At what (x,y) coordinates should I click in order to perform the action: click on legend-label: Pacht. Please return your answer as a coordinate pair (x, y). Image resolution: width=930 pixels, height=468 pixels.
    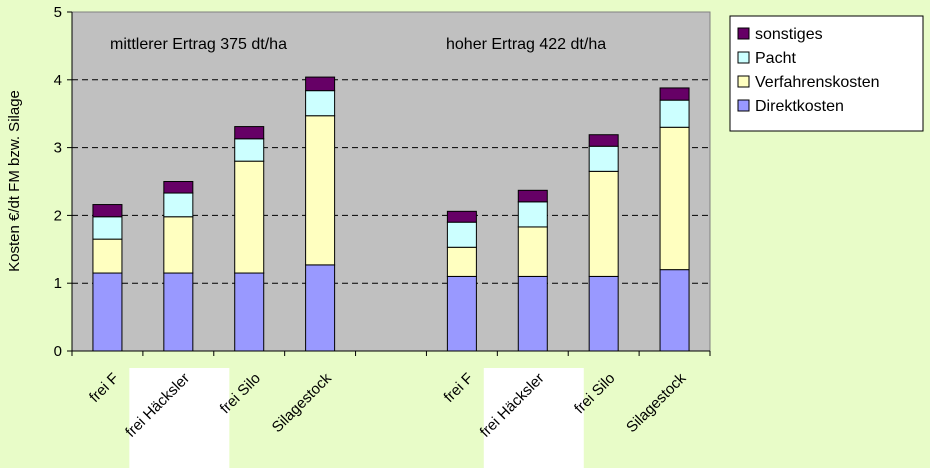
    Looking at the image, I should click on (775, 58).